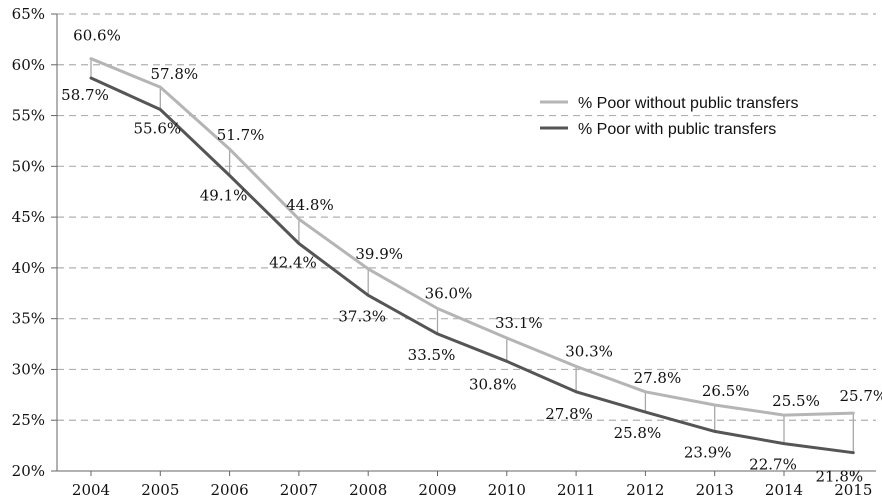 The image size is (882, 501). Describe the element at coordinates (853, 490) in the screenshot. I see `x-tick-label: 2015` at that location.